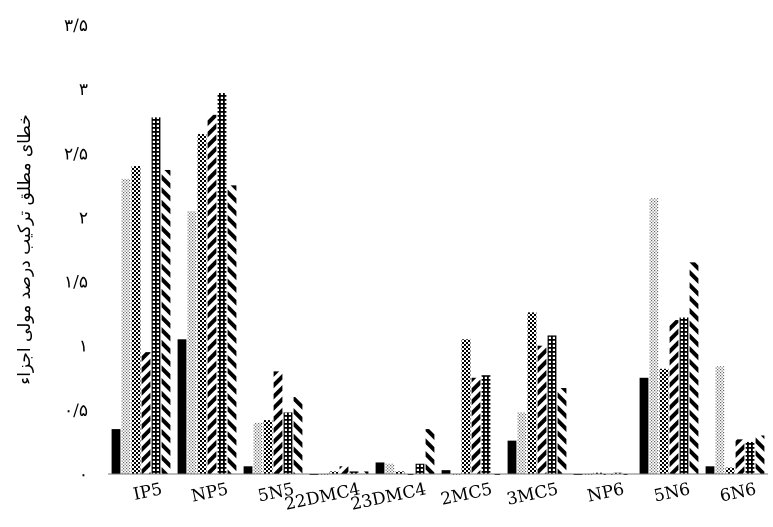  Describe the element at coordinates (76, 283) in the screenshot. I see `y-tick-label: ۱/۵` at that location.